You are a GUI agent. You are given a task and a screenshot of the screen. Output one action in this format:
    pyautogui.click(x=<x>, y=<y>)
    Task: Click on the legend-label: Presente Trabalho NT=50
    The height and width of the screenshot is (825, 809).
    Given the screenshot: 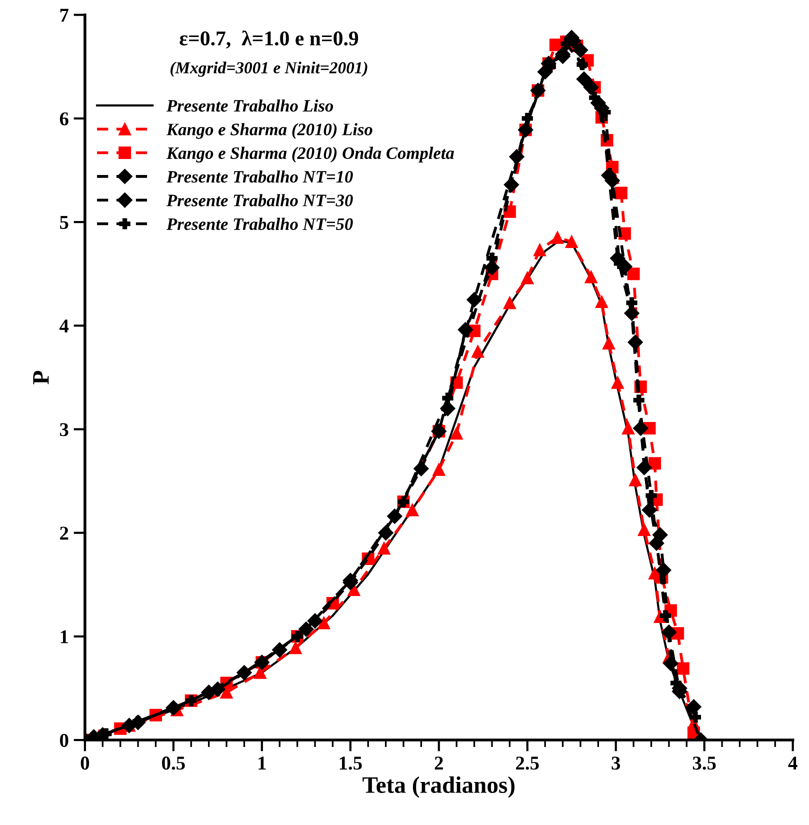 What is the action you would take?
    pyautogui.click(x=259, y=224)
    